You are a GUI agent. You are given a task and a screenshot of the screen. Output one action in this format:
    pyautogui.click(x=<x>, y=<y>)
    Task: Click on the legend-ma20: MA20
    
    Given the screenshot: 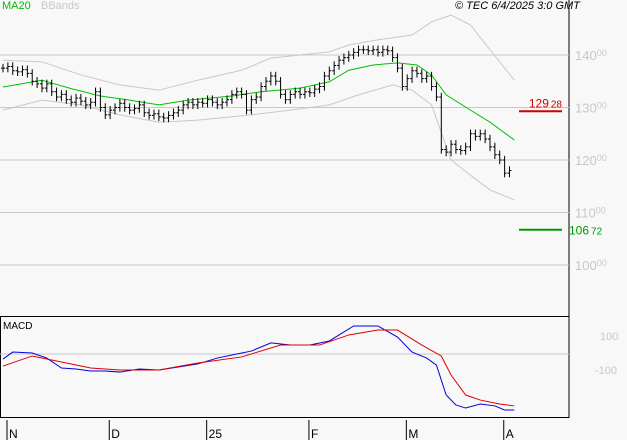 What is the action you would take?
    pyautogui.click(x=16, y=6)
    